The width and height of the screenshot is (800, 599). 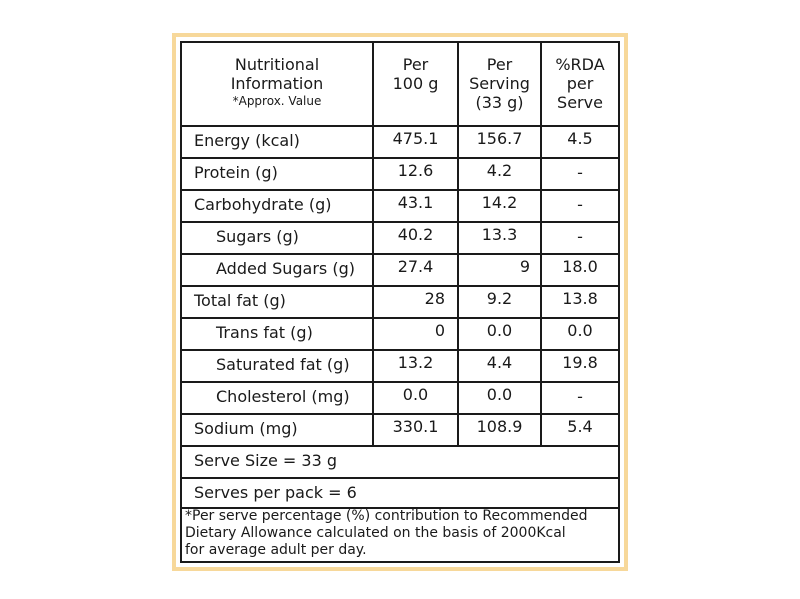 I want to click on header-line: 100 g, so click(x=415, y=83).